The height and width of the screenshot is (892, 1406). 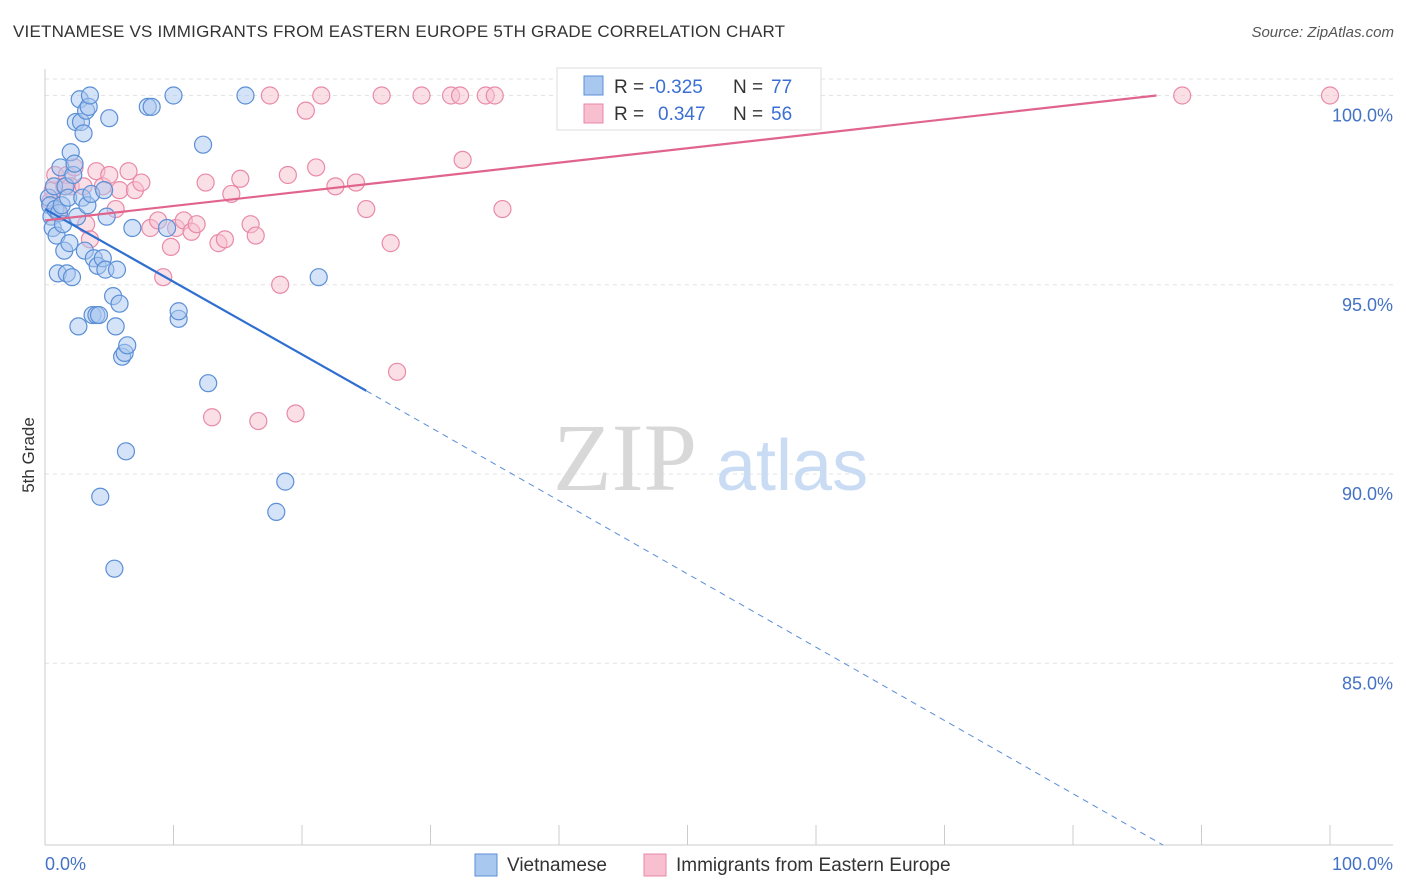 What do you see at coordinates (781, 87) in the screenshot?
I see `legend-n-value-blue: 77` at bounding box center [781, 87].